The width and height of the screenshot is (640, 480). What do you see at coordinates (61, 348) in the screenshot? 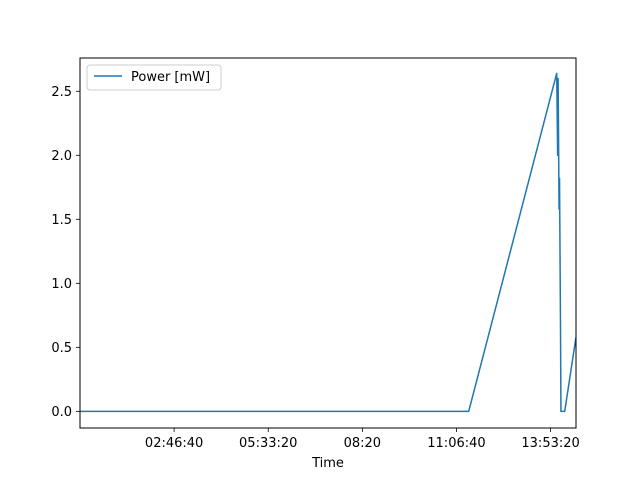
I see `y-tick-label: 0.5` at bounding box center [61, 348].